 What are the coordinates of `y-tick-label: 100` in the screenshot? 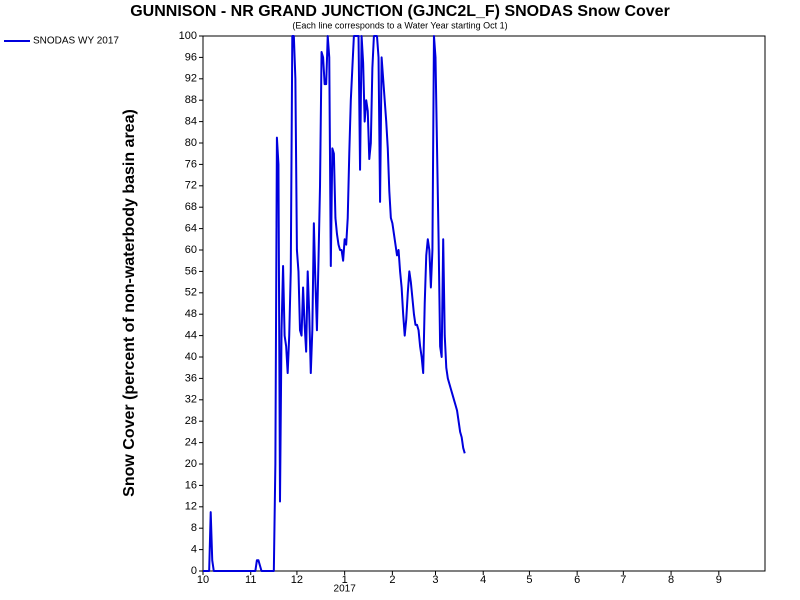 It's located at (188, 36).